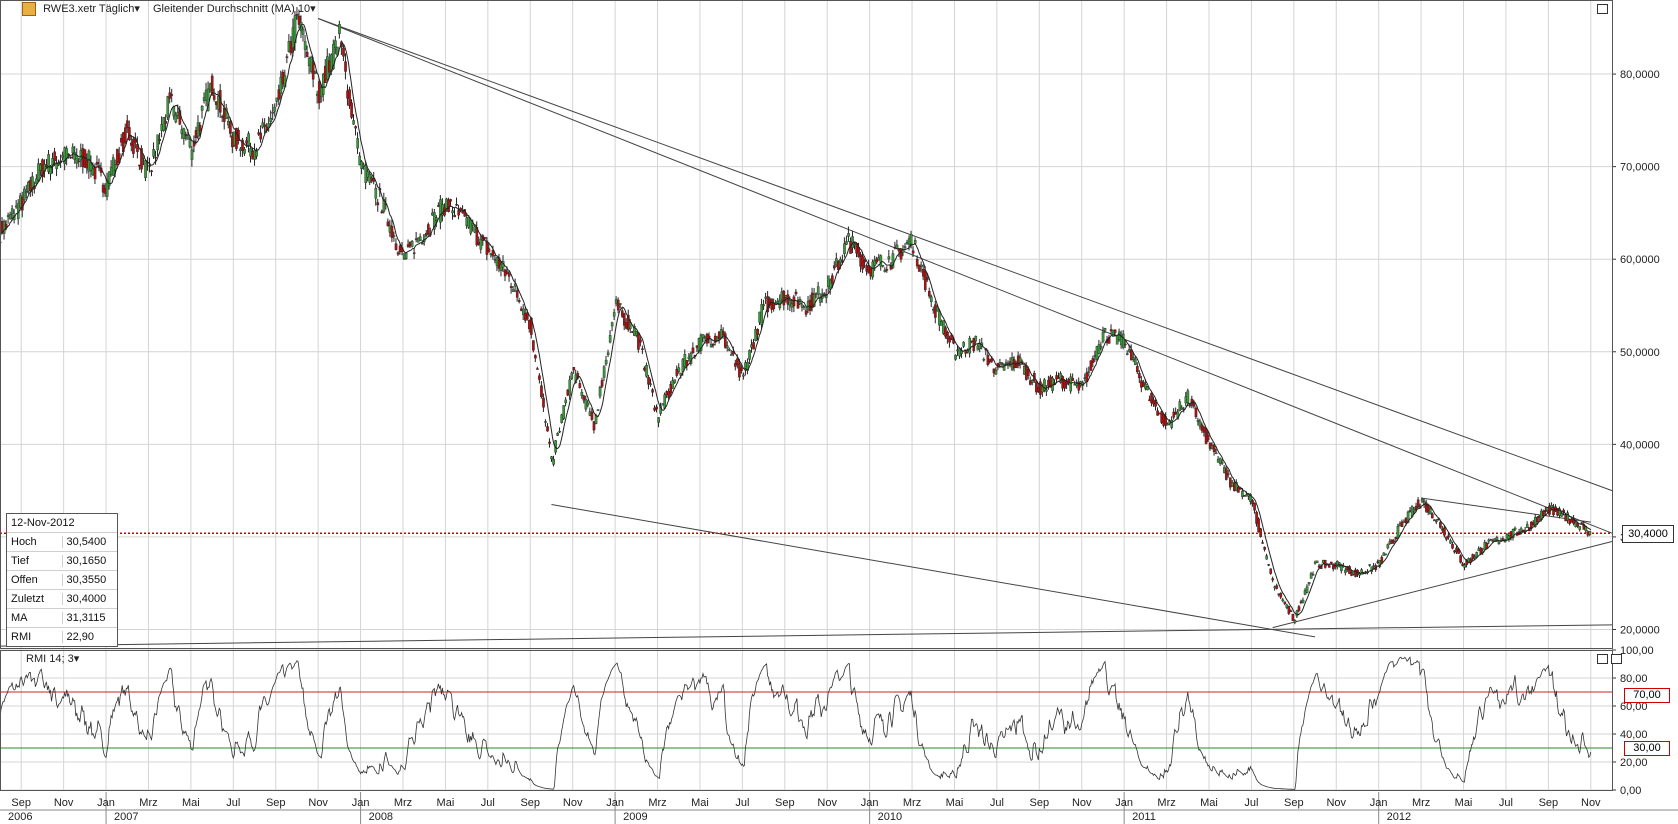 Image resolution: width=1678 pixels, height=824 pixels. Describe the element at coordinates (89, 637) in the screenshot. I see `info-value-rmi: 22,90` at that location.